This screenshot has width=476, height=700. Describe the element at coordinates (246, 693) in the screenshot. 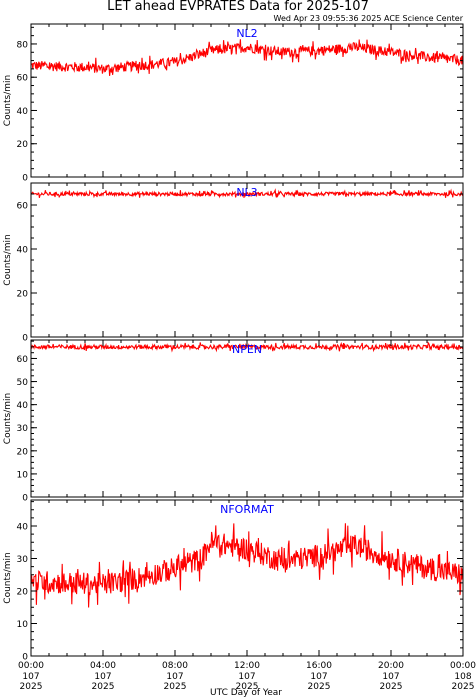

I see `x-axis-label: UTC Day of Year` at that location.